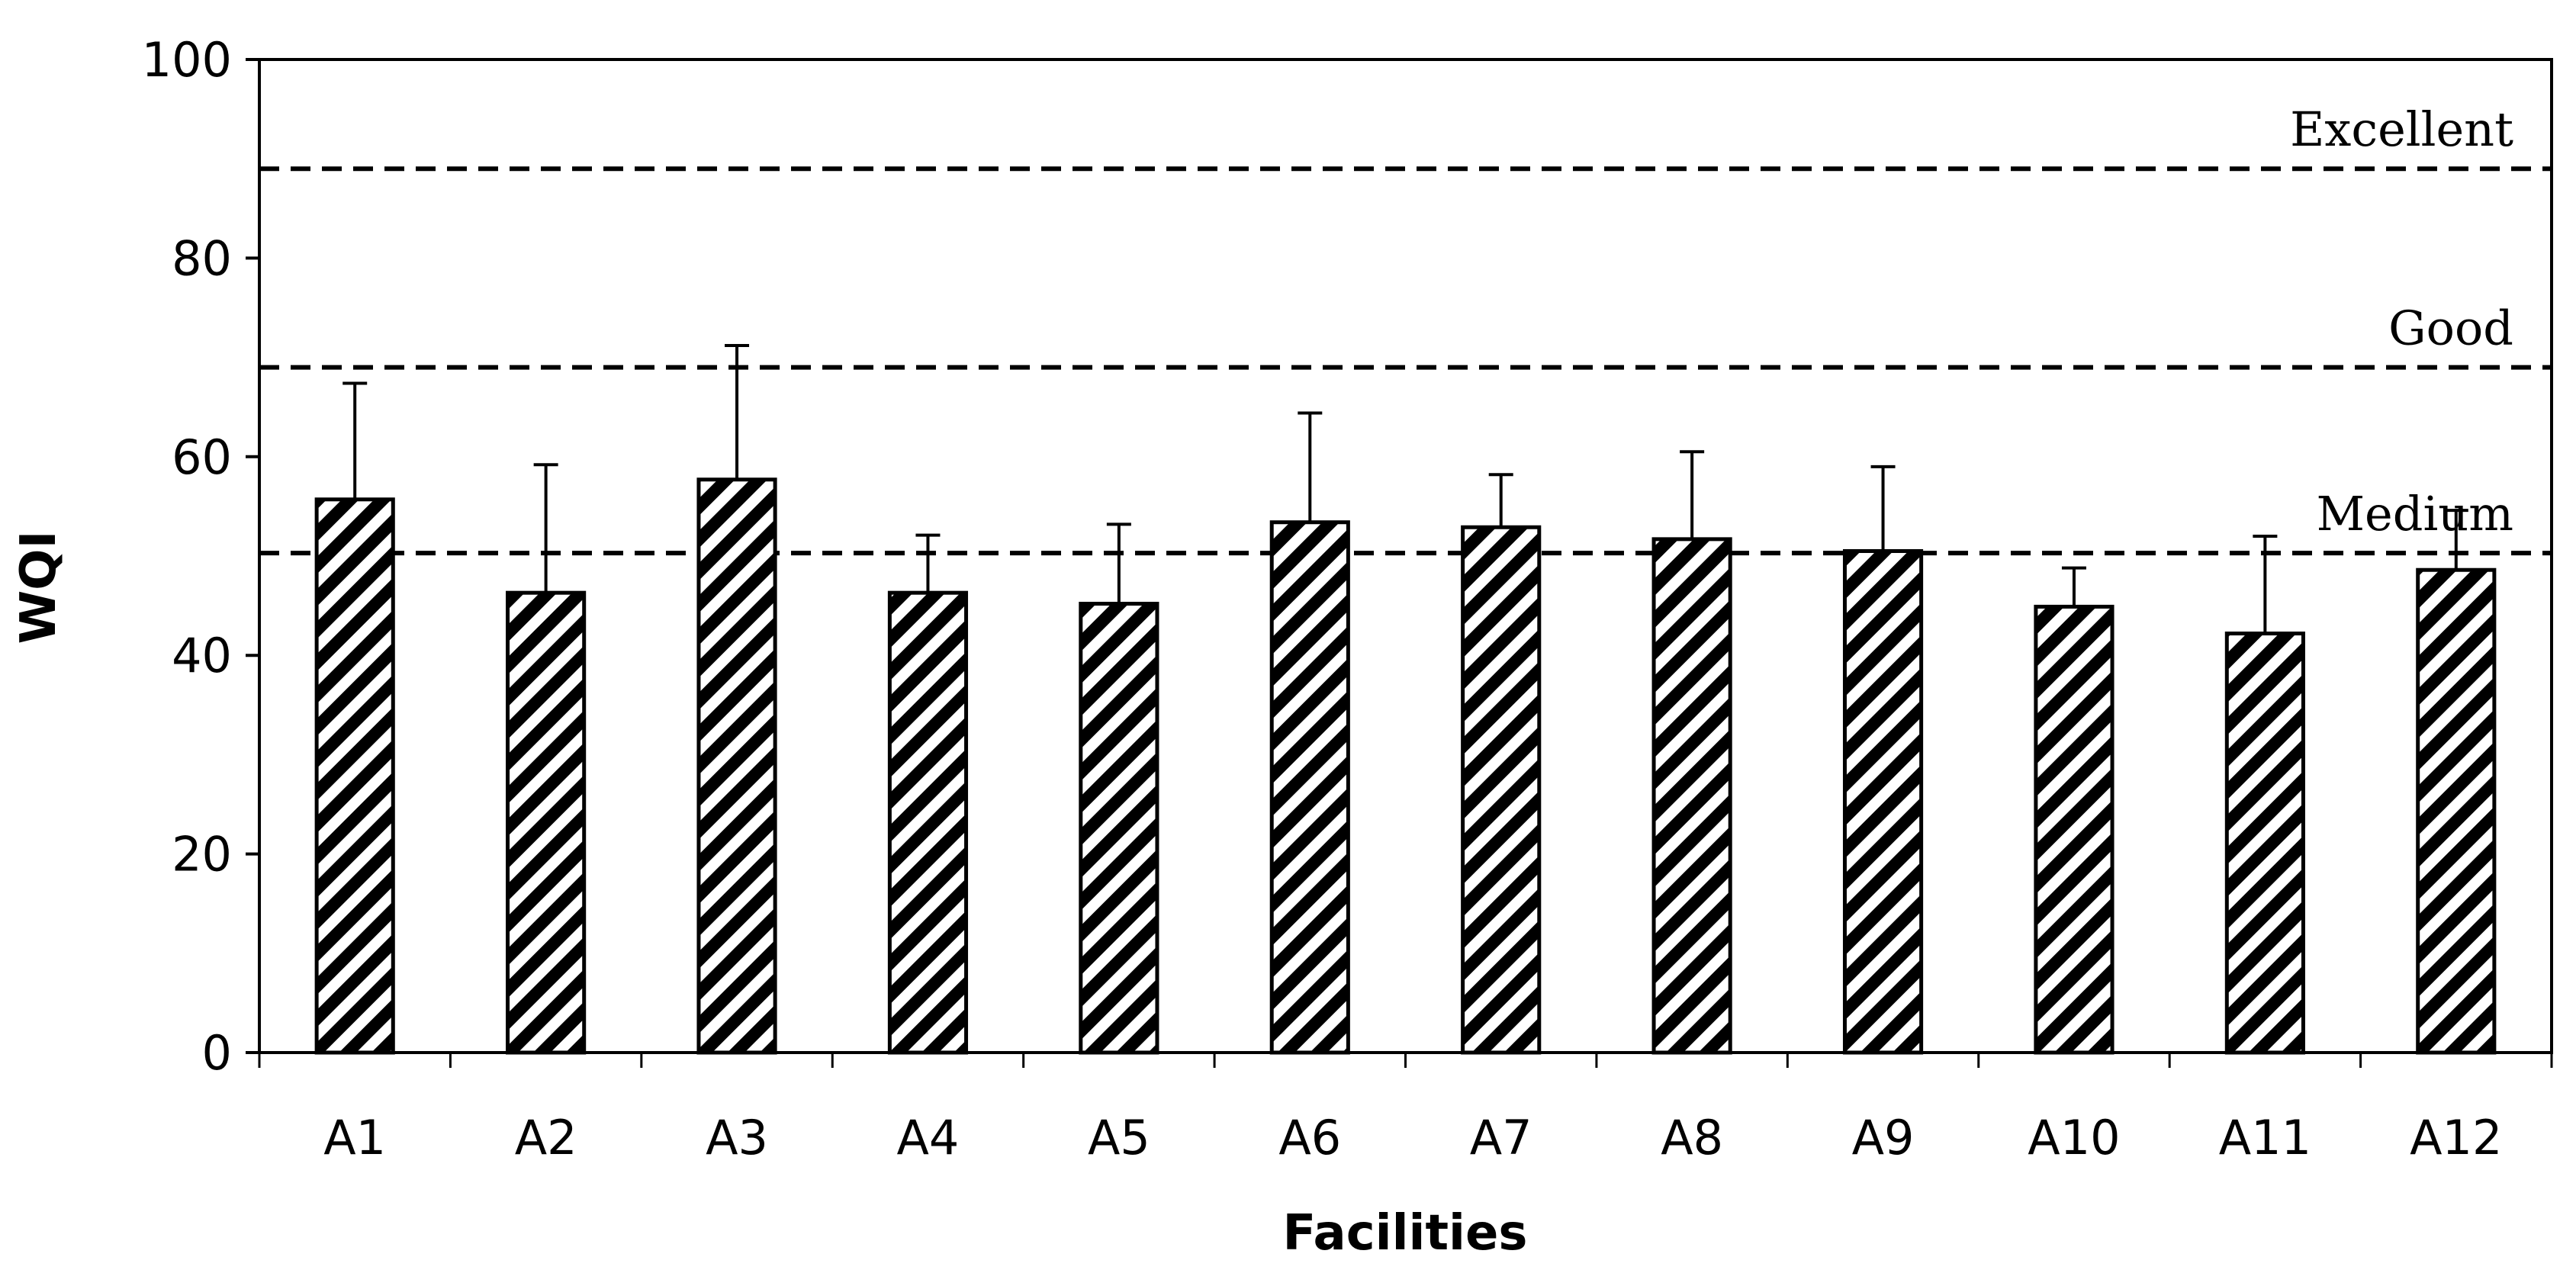  Describe the element at coordinates (202, 258) in the screenshot. I see `y-tick-label: 80` at that location.